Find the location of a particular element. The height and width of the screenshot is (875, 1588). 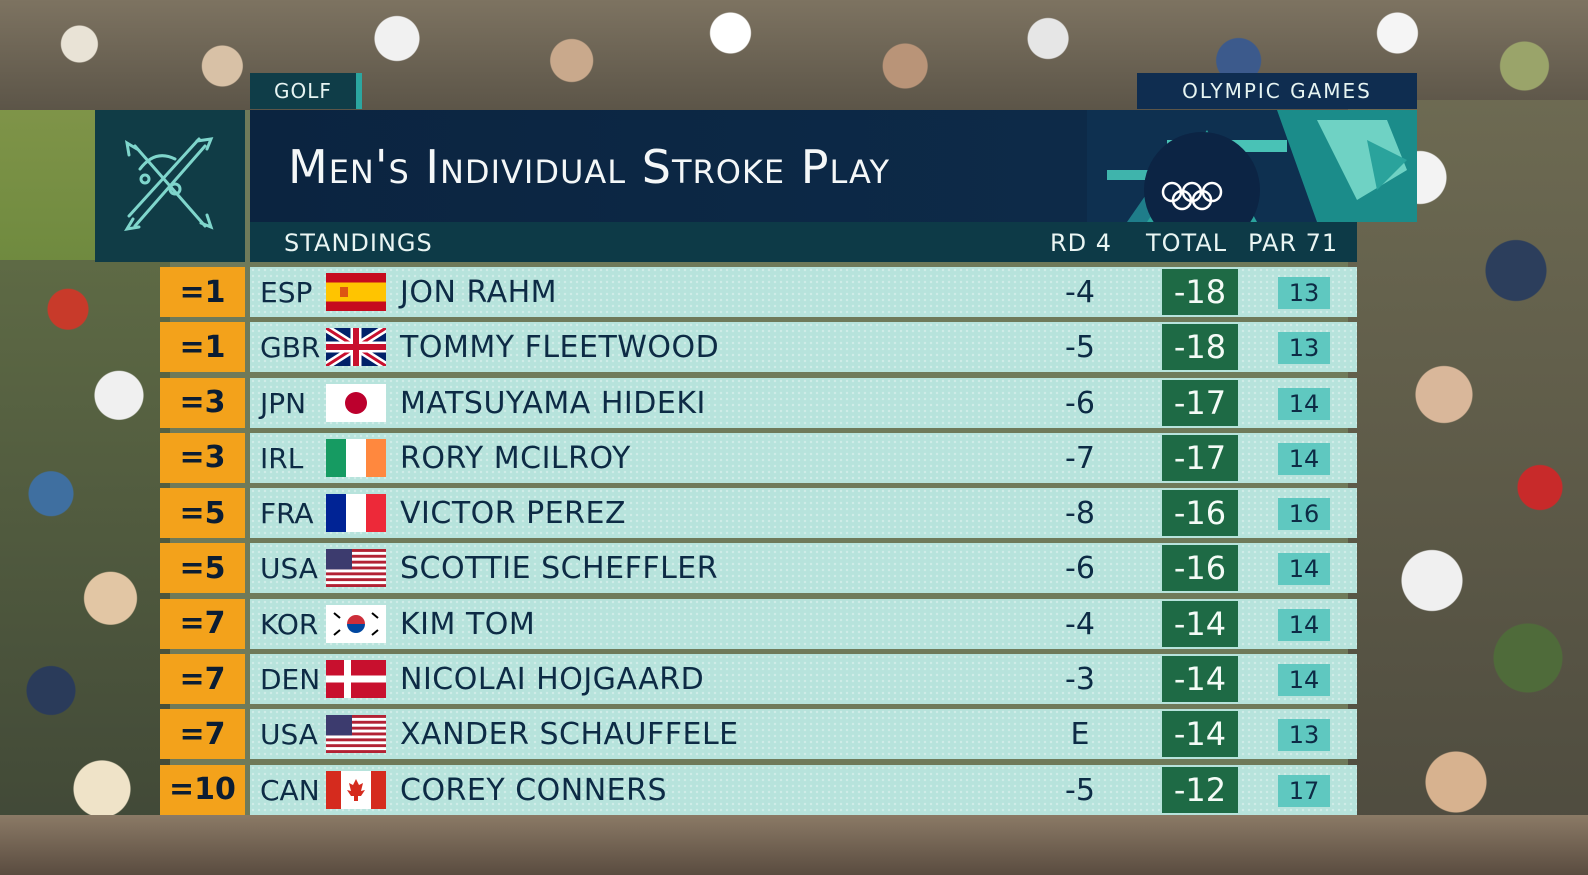

games-label: OLYMPIC GAMES is located at coordinates (1277, 91).